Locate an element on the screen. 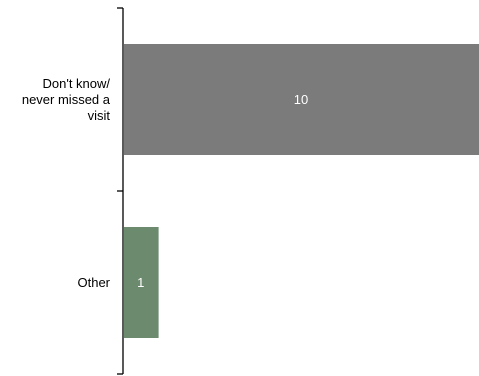 This screenshot has height=376, width=479. category-label: Other is located at coordinates (93, 282).